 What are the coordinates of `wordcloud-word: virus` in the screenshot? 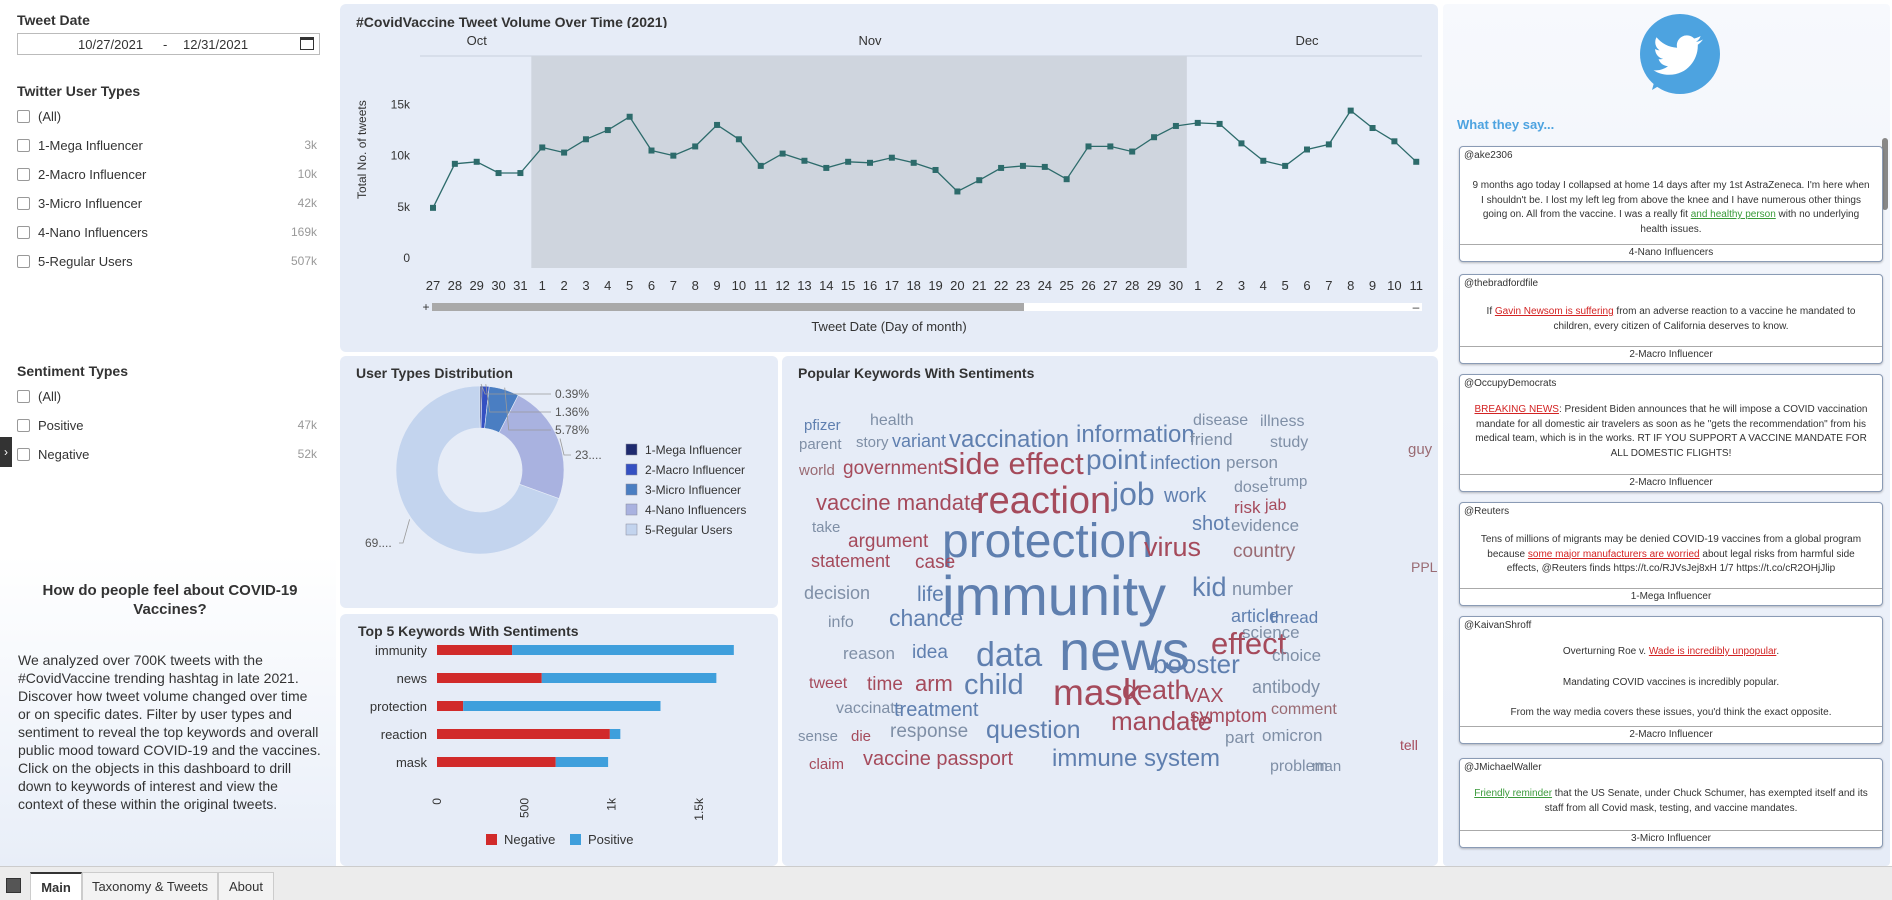 It's located at (1173, 547).